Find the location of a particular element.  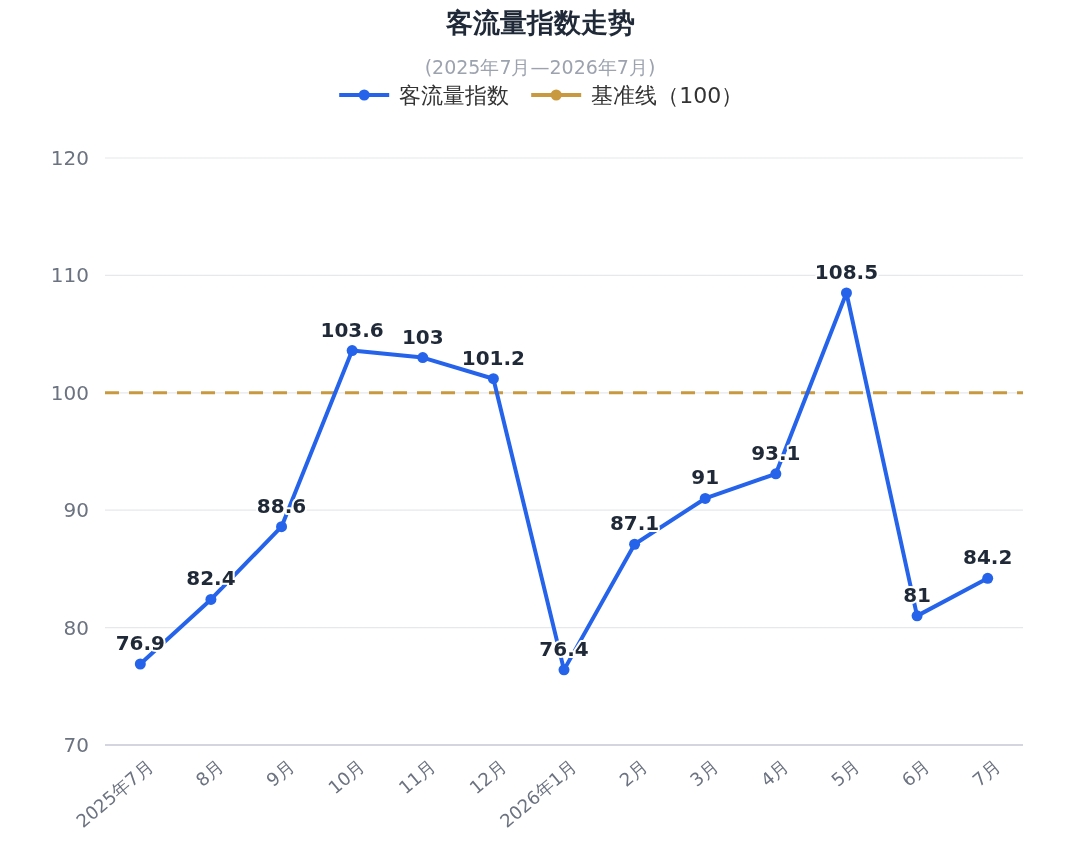

data-label: 108.5 is located at coordinates (846, 272).